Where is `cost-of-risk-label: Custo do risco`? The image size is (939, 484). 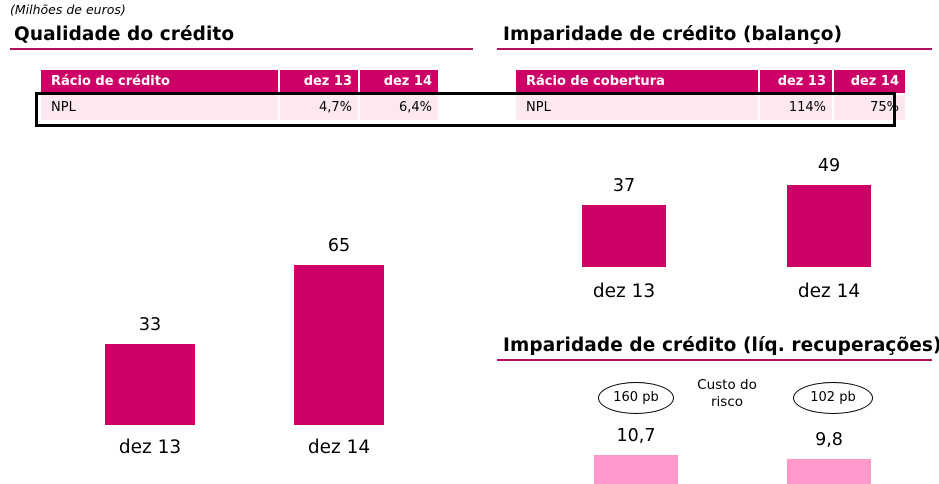
cost-of-risk-label: Custo do risco is located at coordinates (727, 394).